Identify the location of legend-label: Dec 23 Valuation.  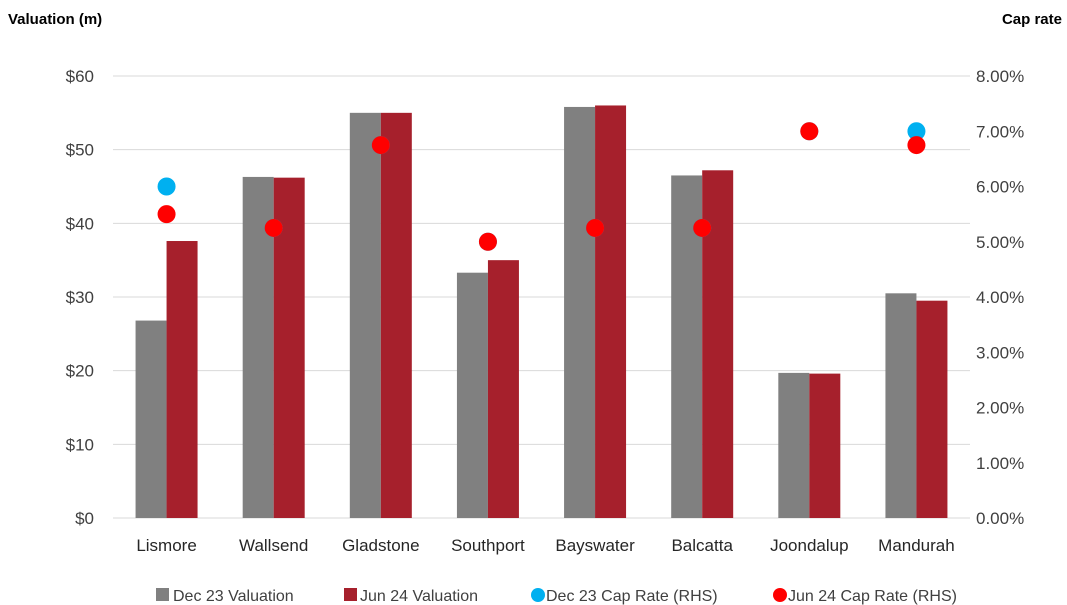
(233, 596).